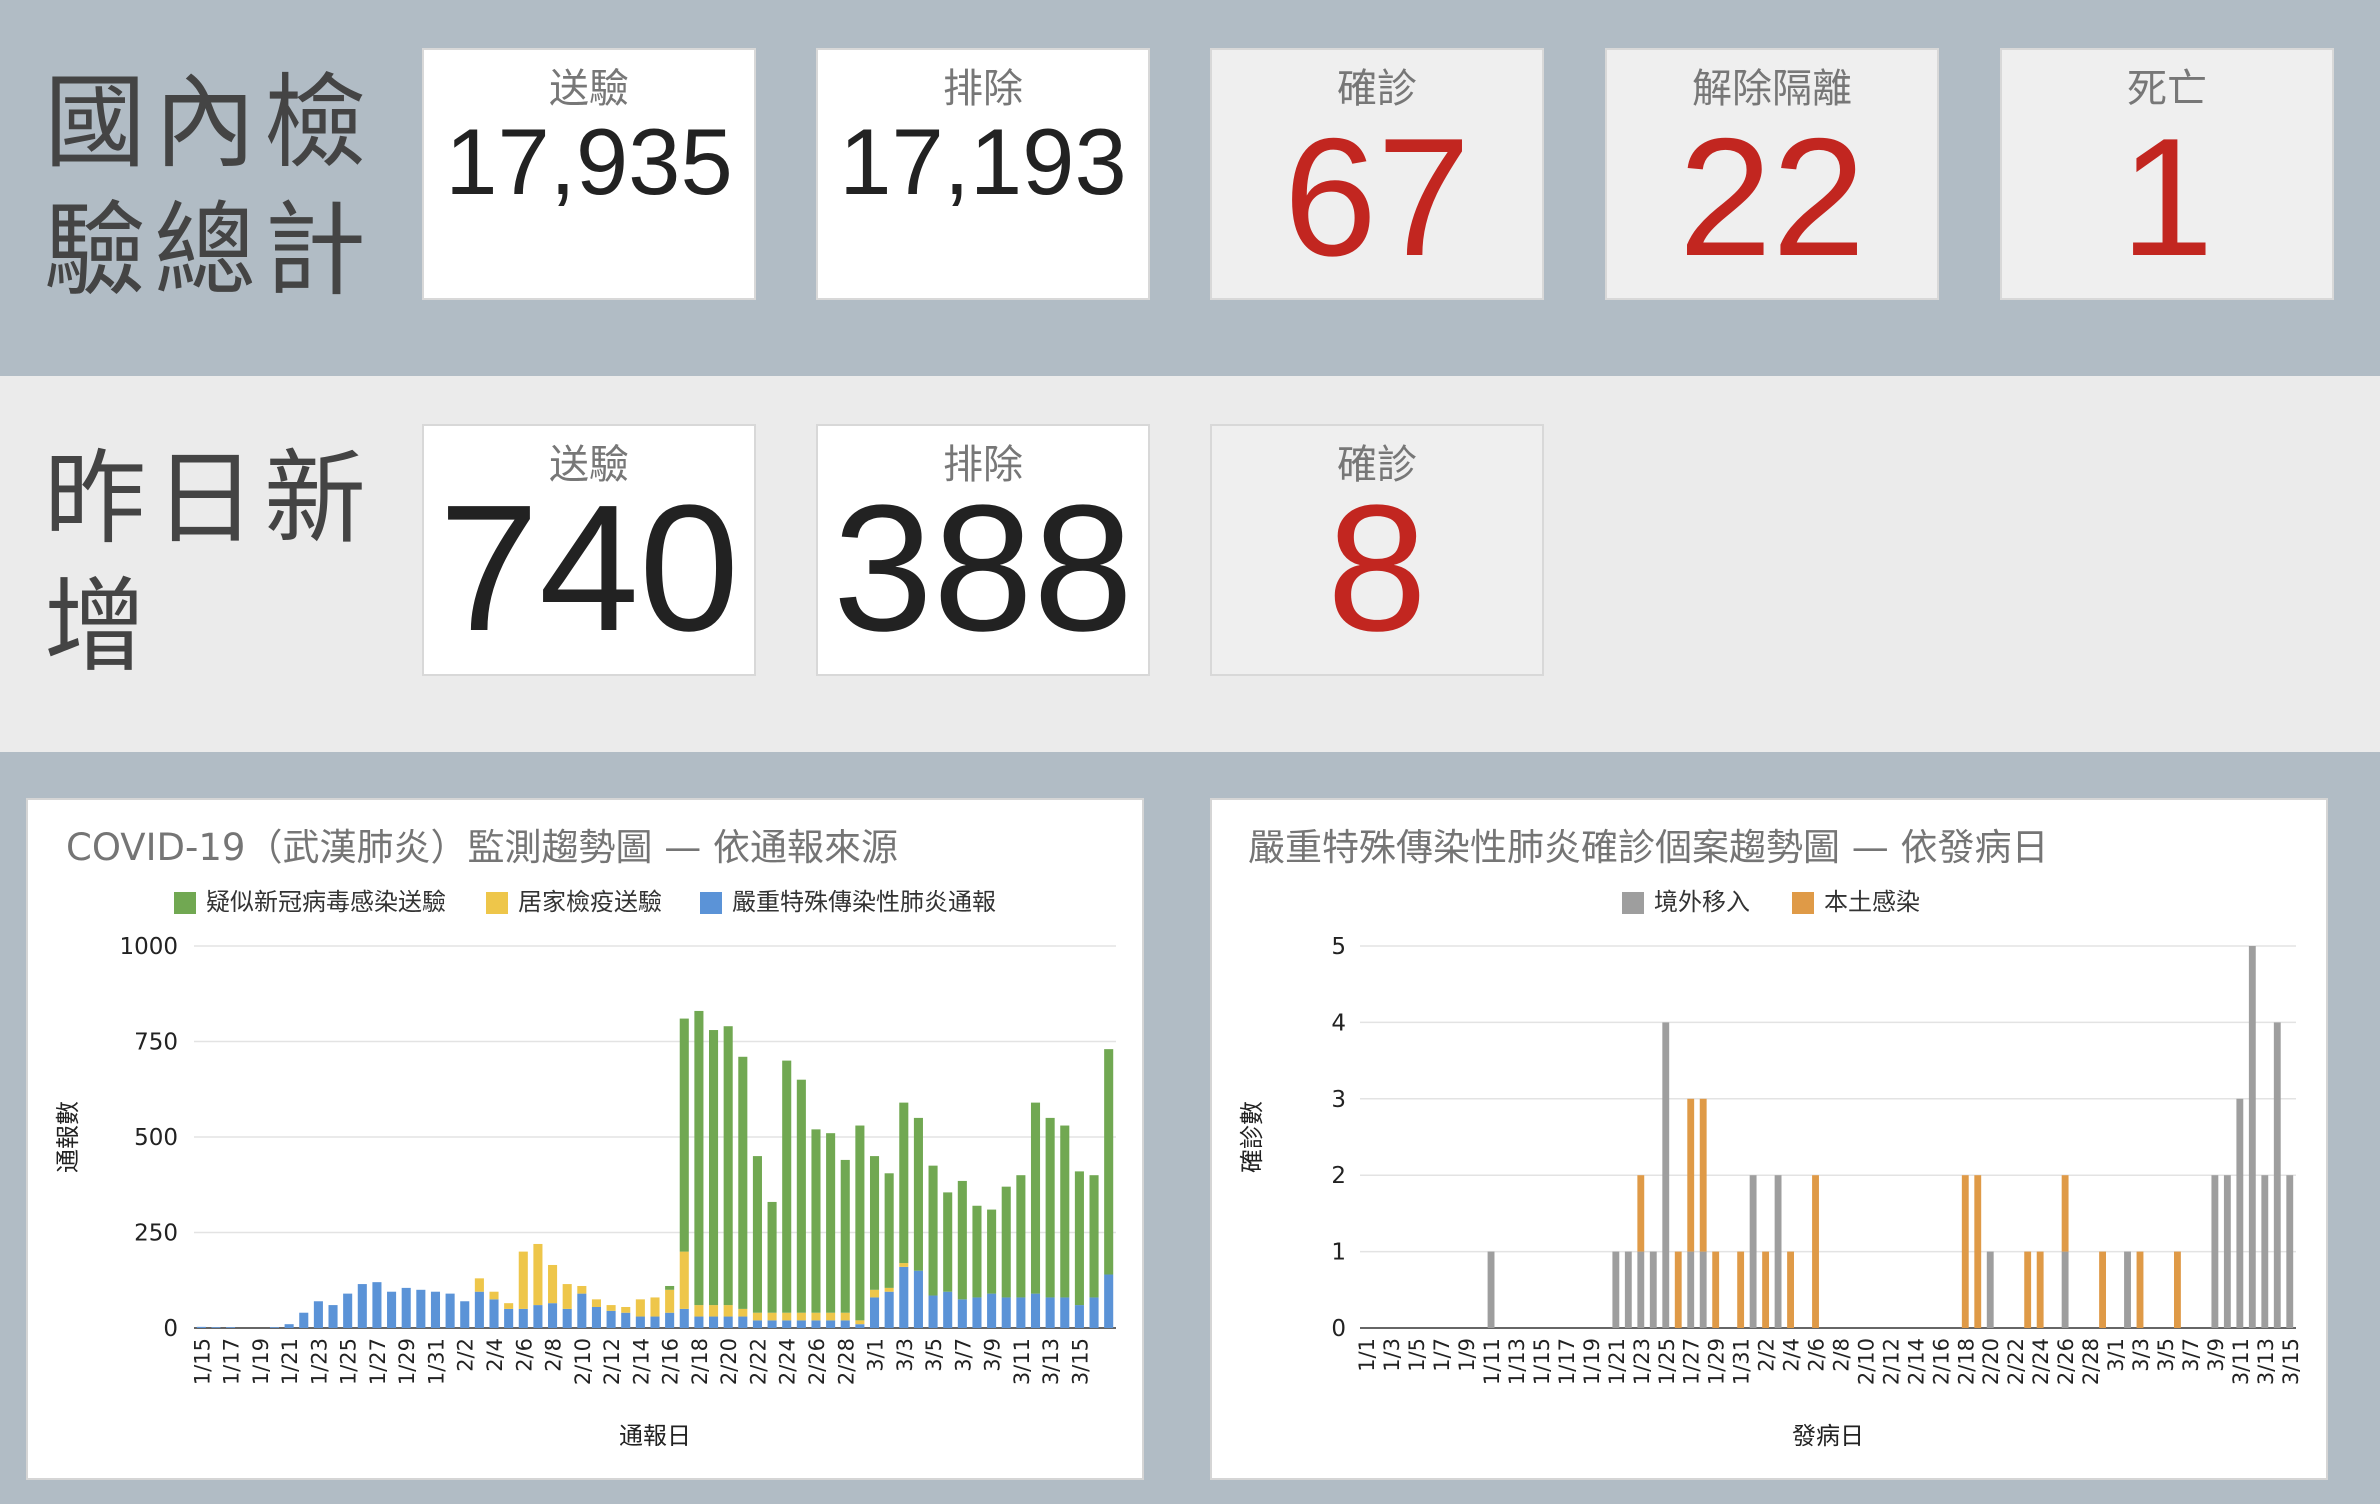  I want to click on x-tick-label: 1/17, so click(232, 1361).